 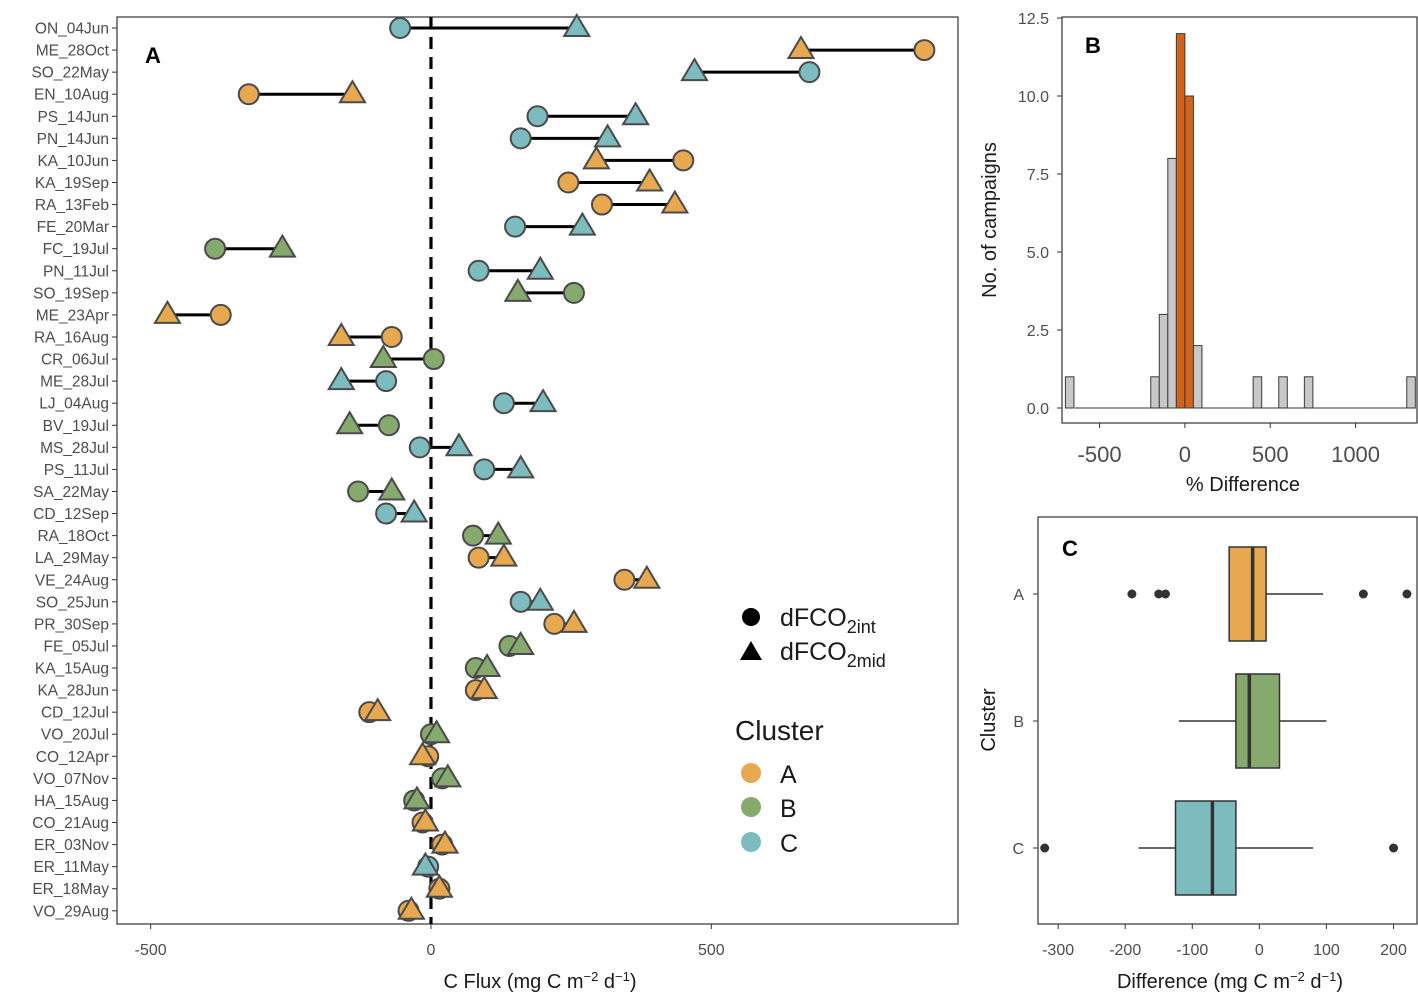 What do you see at coordinates (1355, 454) in the screenshot?
I see `x-tick-label: 1000` at bounding box center [1355, 454].